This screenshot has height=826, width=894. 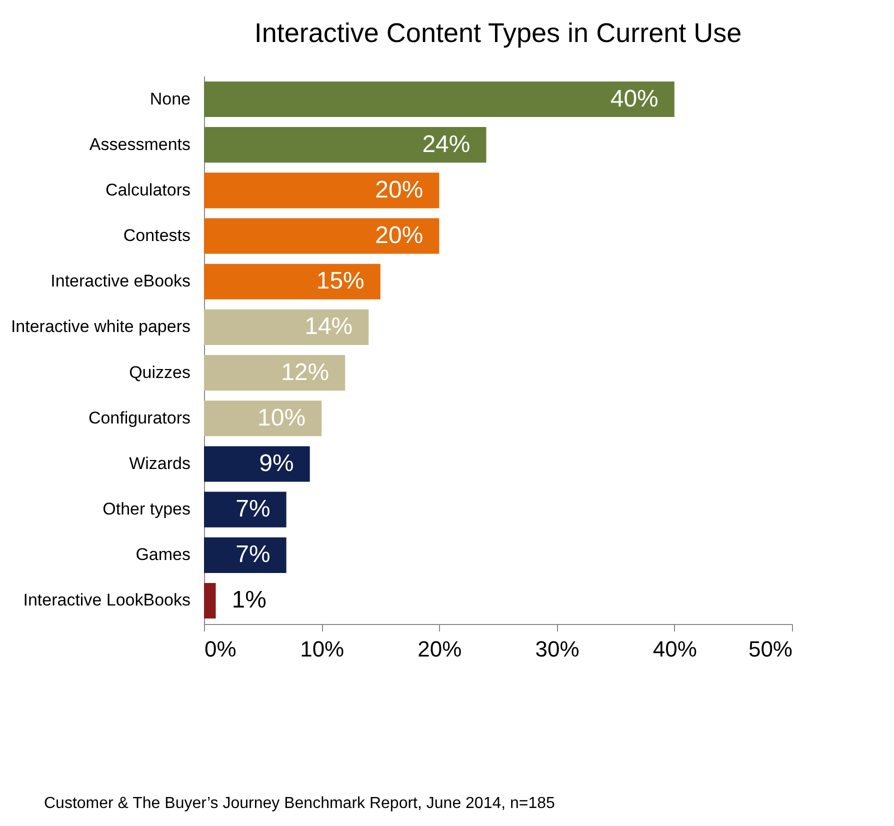 I want to click on data-label: 1%, so click(x=249, y=600).